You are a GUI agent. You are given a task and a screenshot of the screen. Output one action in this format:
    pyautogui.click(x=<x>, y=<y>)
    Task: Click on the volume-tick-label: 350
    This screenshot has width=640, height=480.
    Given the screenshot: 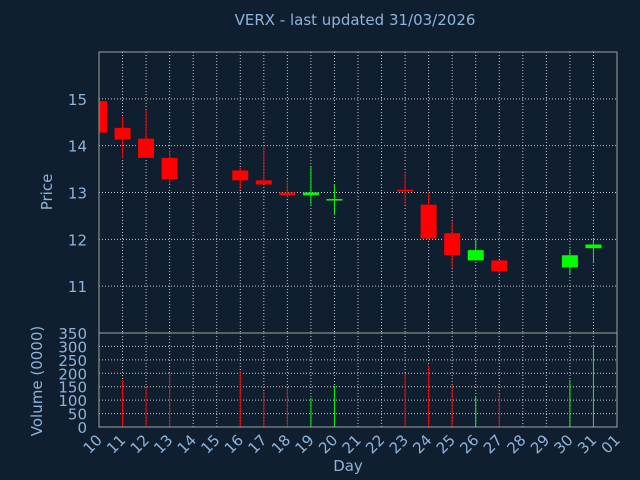 What is the action you would take?
    pyautogui.click(x=72, y=334)
    